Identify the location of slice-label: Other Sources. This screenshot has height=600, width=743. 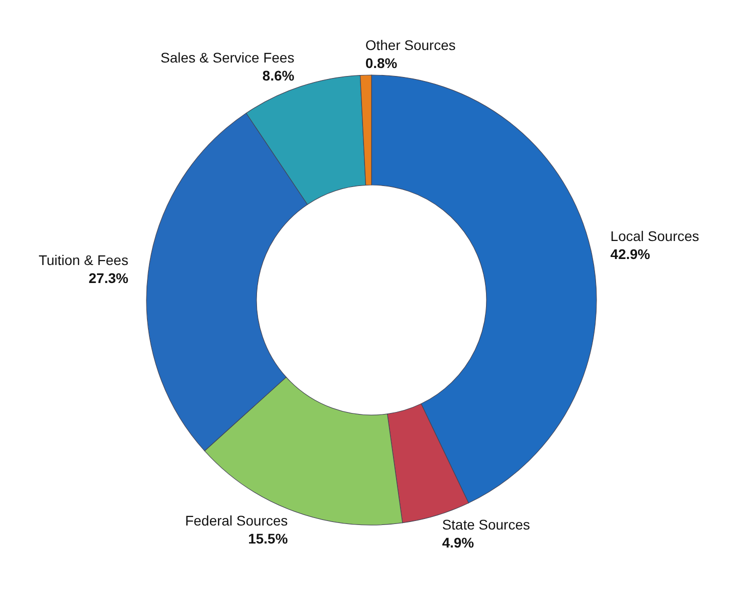
(410, 45).